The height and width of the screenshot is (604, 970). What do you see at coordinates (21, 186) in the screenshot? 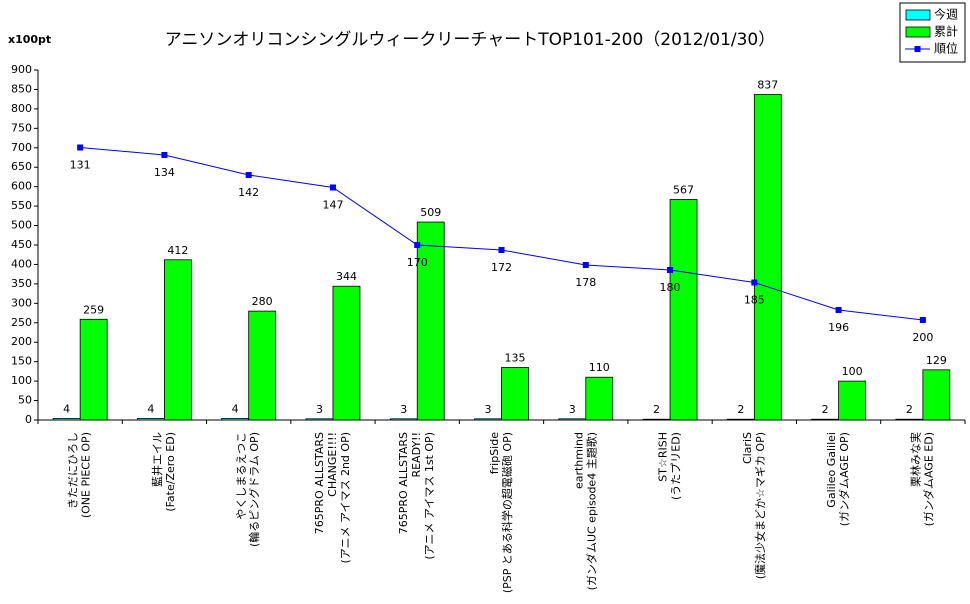
I see `y-tick-label: 600` at bounding box center [21, 186].